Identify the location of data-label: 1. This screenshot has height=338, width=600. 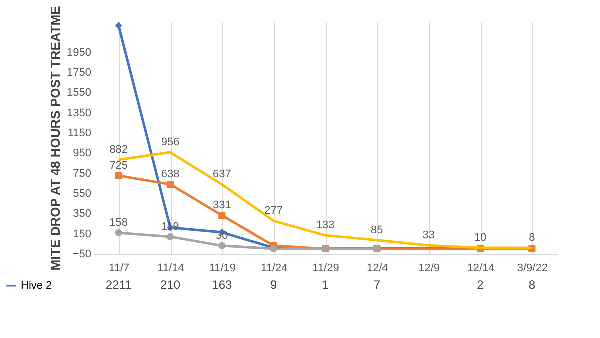
(326, 285).